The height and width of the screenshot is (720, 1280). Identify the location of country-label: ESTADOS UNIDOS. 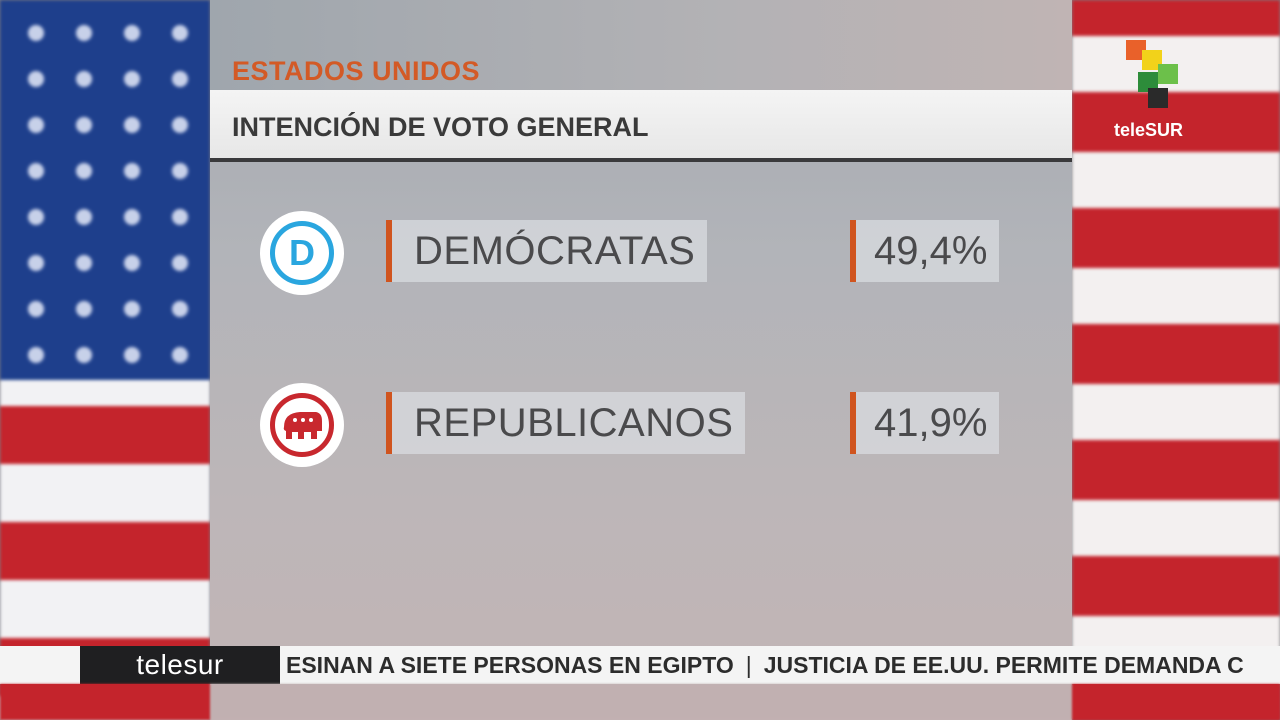
(356, 71).